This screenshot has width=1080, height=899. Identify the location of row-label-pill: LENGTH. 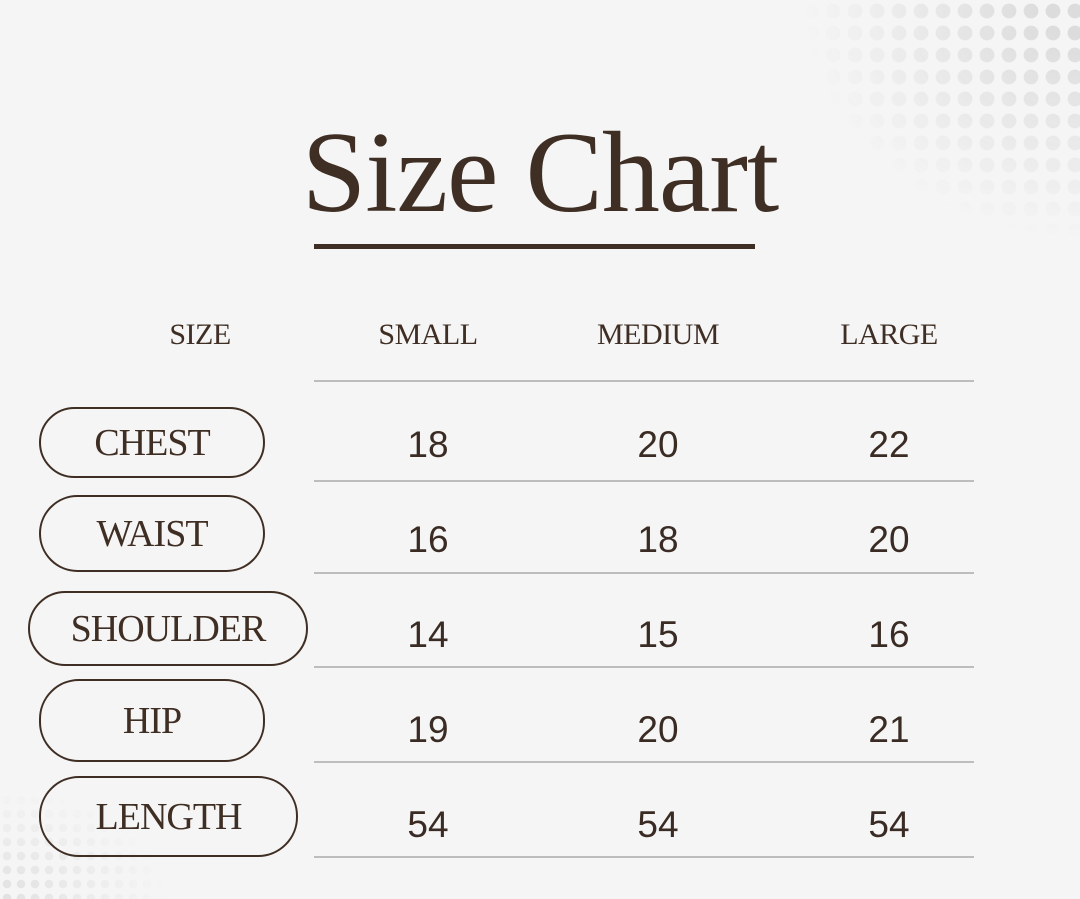
(168, 816).